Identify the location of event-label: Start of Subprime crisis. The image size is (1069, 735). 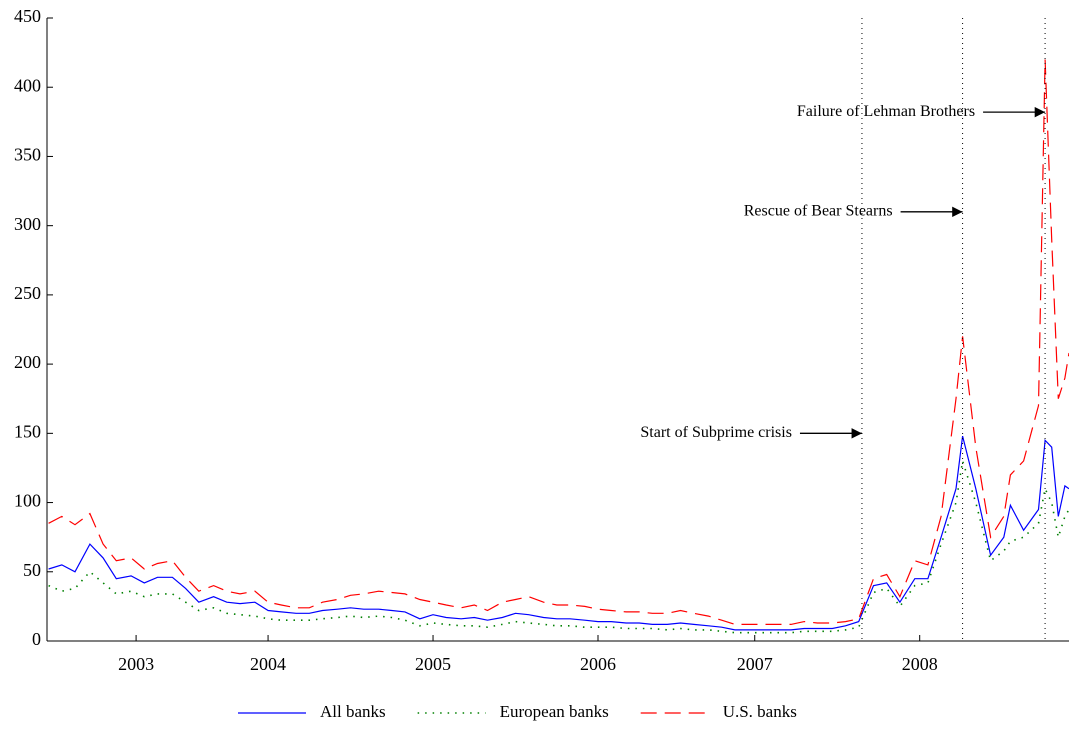
(716, 432).